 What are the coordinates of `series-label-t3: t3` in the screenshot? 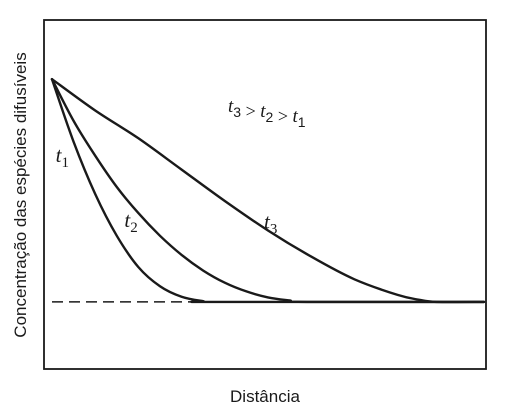 It's located at (270, 224).